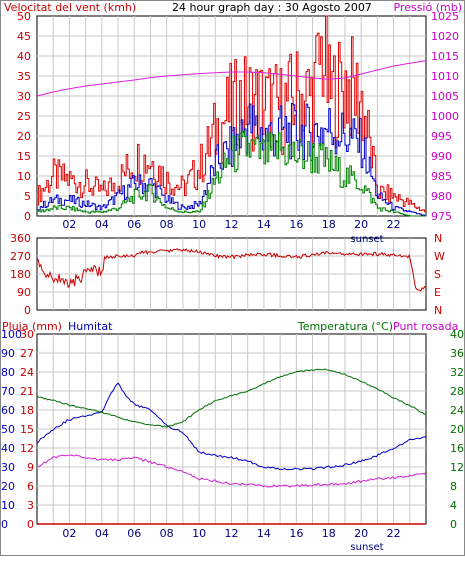  I want to click on y-tick-label-humidity: 30, so click(8, 467).